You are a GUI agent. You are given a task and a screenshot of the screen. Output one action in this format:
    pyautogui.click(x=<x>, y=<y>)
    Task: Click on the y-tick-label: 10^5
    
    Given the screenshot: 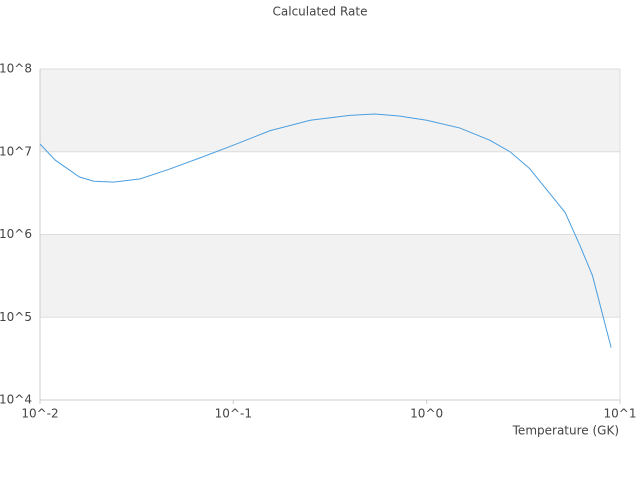 What is the action you would take?
    pyautogui.click(x=16, y=317)
    